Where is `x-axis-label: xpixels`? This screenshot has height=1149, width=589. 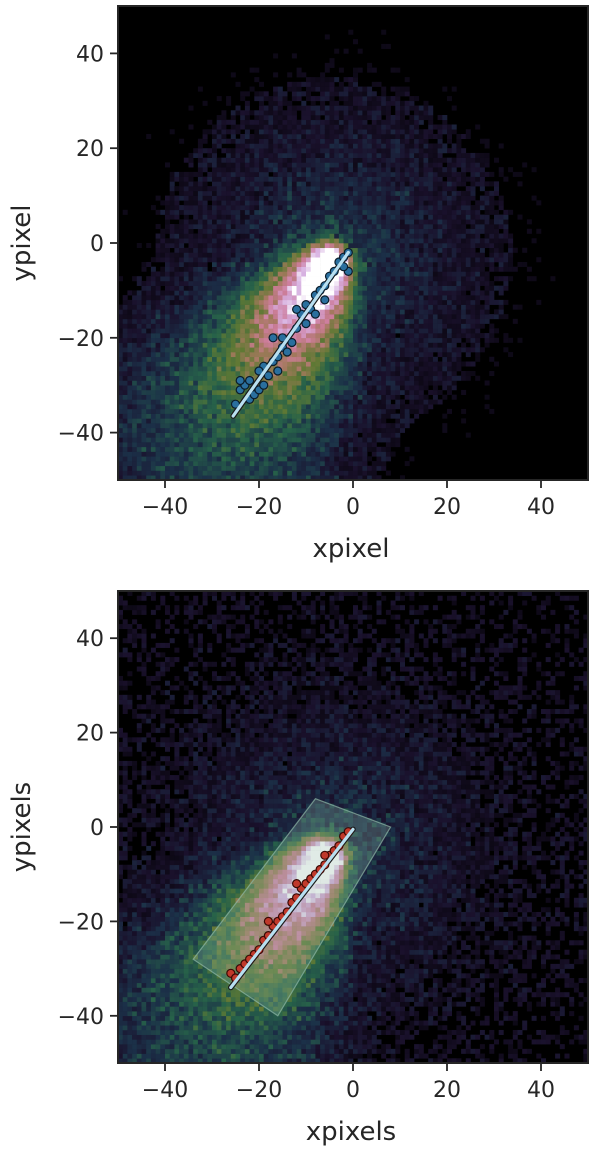 x-axis-label: xpixels is located at coordinates (351, 1132).